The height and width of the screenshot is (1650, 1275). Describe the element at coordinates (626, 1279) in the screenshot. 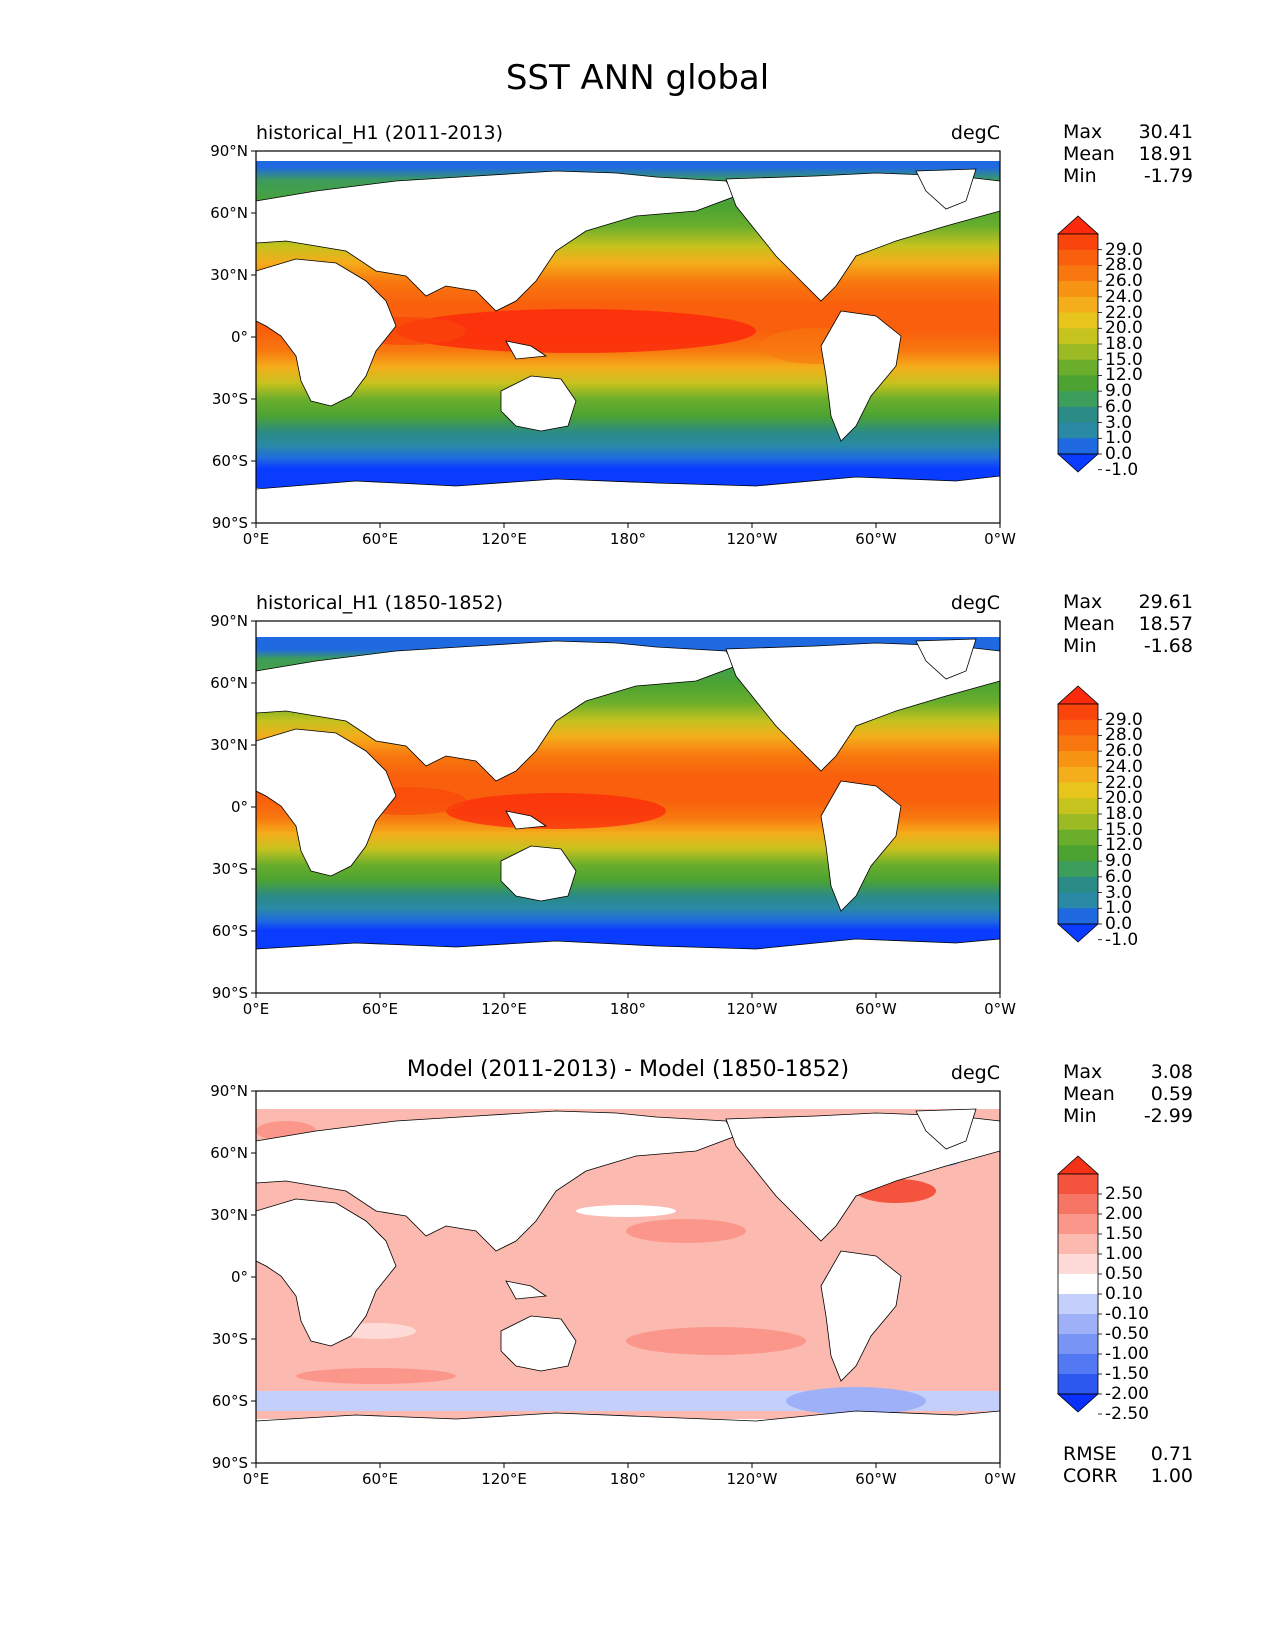

I see `diff-map-plot` at that location.